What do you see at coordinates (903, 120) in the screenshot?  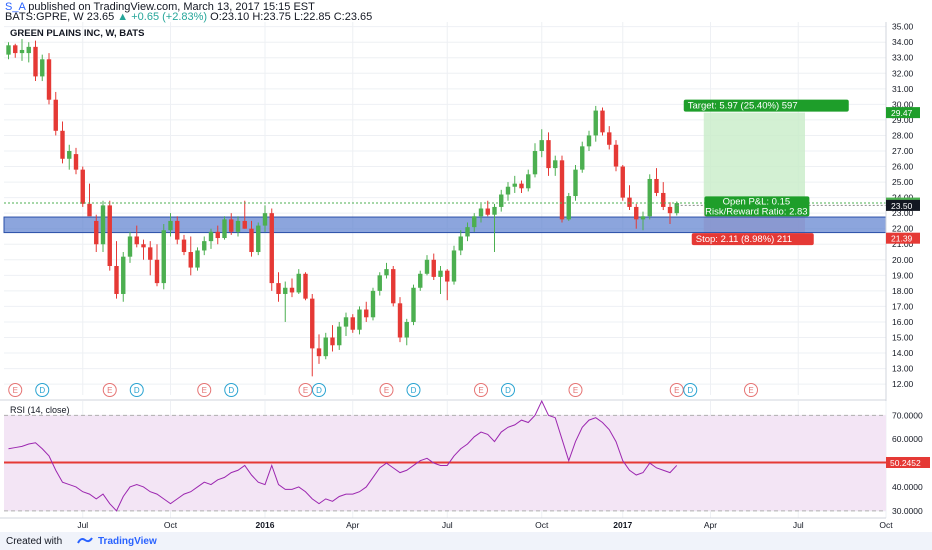 I see `price-tick-label: 29.00` at bounding box center [903, 120].